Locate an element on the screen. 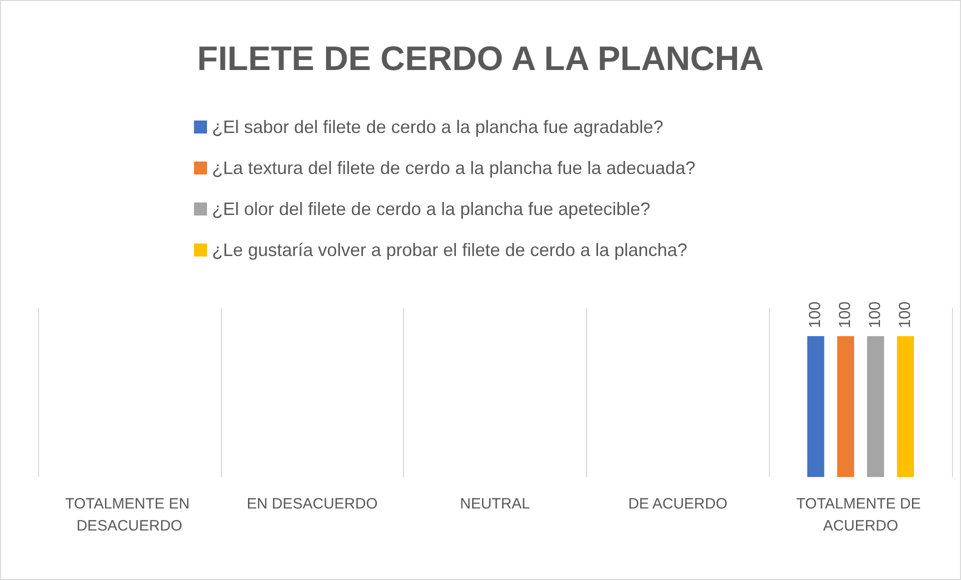 The image size is (961, 580). x-tick-label: NEUTRAL is located at coordinates (495, 504).